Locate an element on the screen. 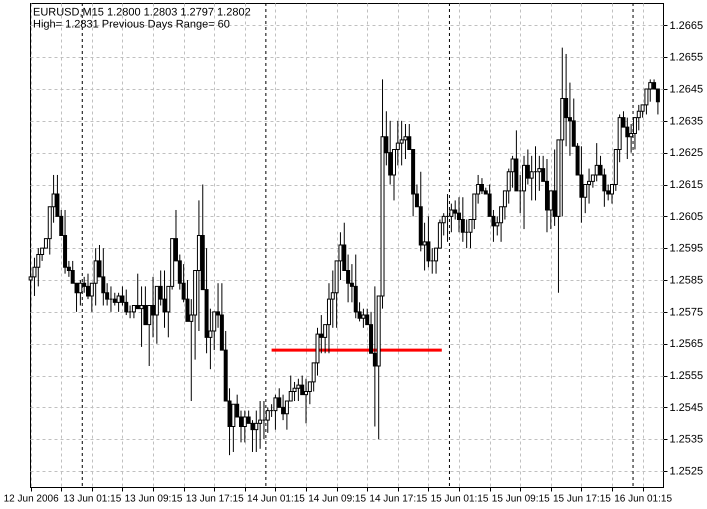 The width and height of the screenshot is (707, 509). chart-title: EURUSD,M15 1.2800 1.2803 1.2797 1.2802 is located at coordinates (142, 12).